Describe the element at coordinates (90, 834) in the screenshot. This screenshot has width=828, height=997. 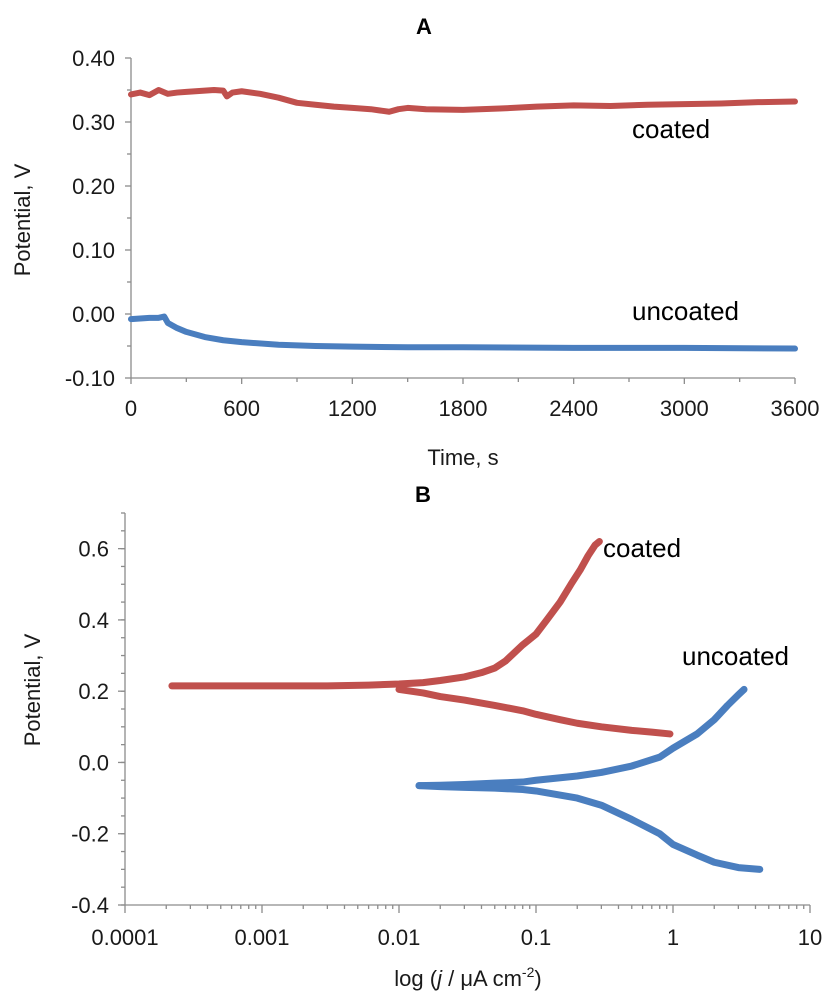
I see `panel-b-y-tick-label: -0.2` at that location.